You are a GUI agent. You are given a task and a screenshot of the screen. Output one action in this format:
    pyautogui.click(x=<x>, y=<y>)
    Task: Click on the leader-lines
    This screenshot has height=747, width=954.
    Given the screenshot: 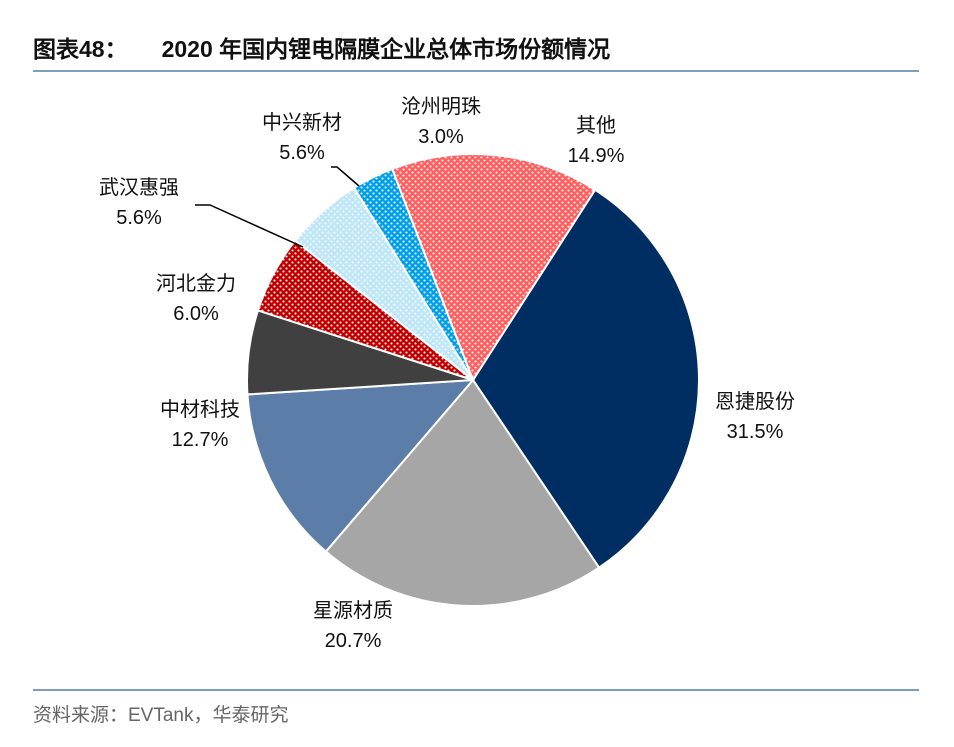 What is the action you would take?
    pyautogui.click(x=277, y=207)
    